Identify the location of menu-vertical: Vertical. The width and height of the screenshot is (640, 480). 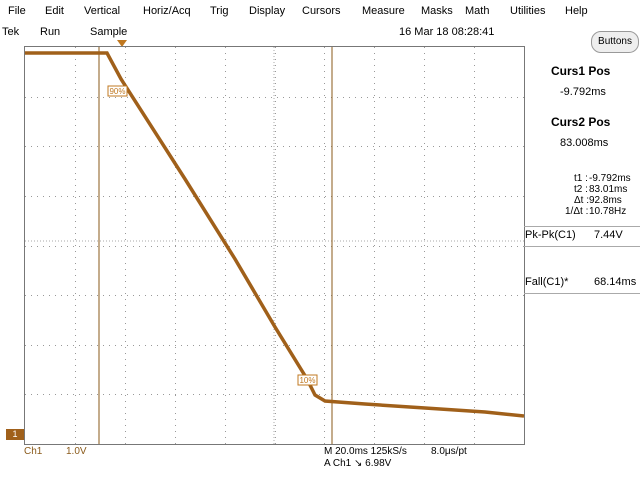
(102, 11).